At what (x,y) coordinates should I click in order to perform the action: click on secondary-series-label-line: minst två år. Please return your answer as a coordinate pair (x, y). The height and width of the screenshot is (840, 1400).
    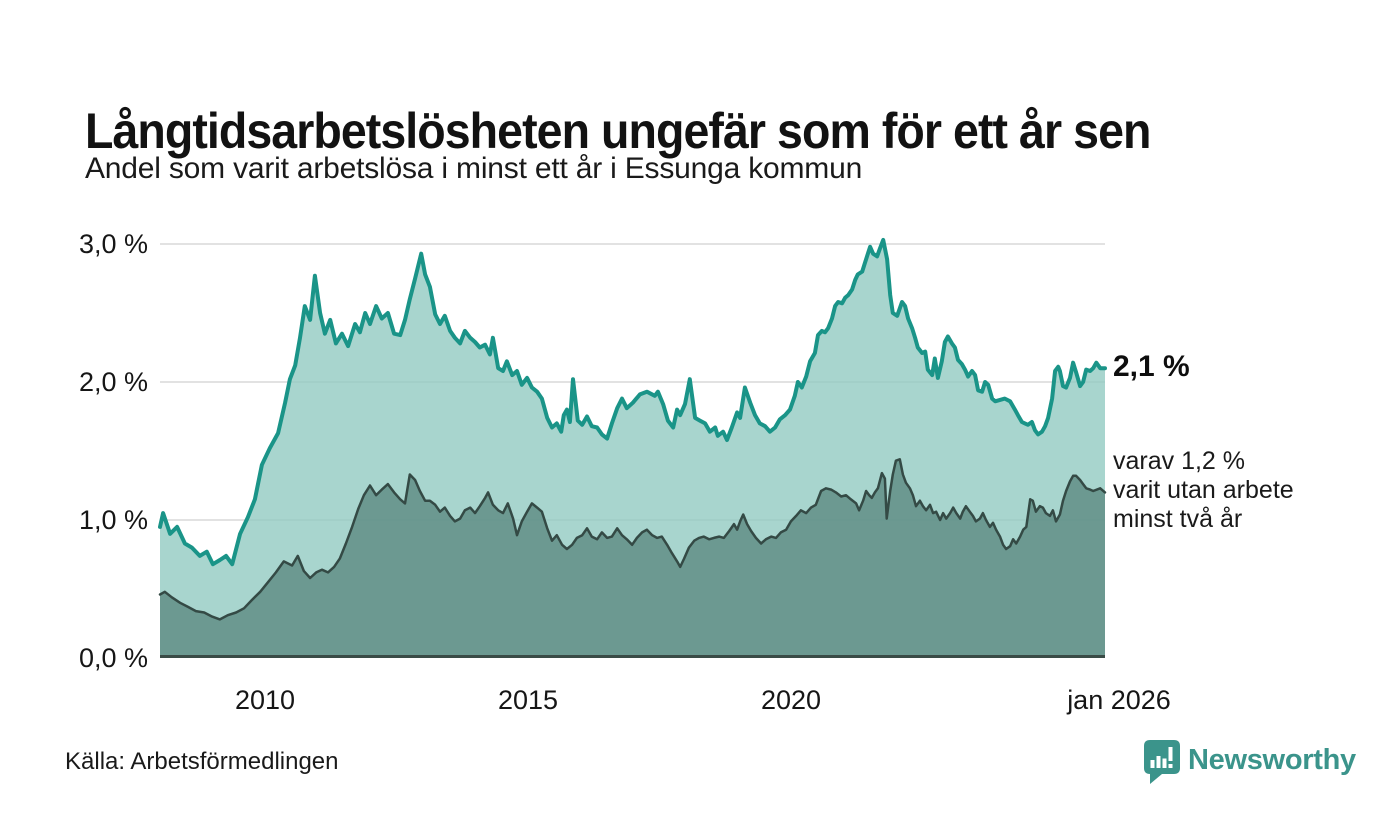
    Looking at the image, I should click on (1178, 519).